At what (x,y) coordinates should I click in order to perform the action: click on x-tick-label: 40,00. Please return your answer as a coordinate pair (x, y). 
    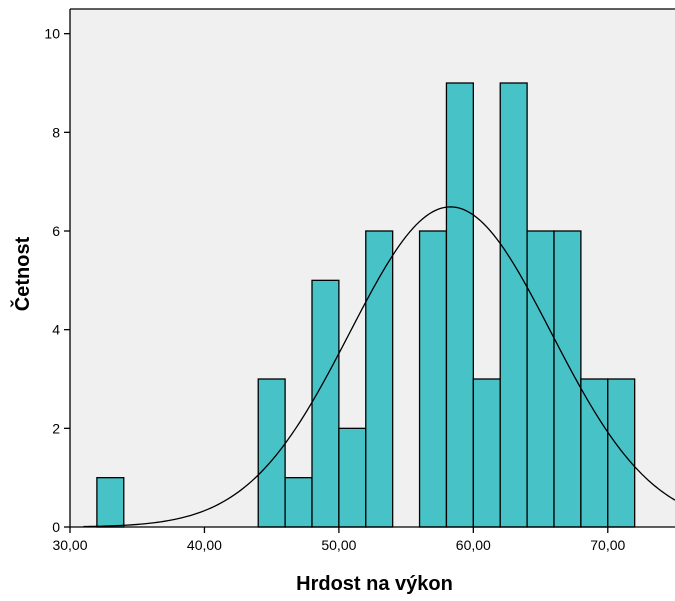
    Looking at the image, I should click on (204, 545).